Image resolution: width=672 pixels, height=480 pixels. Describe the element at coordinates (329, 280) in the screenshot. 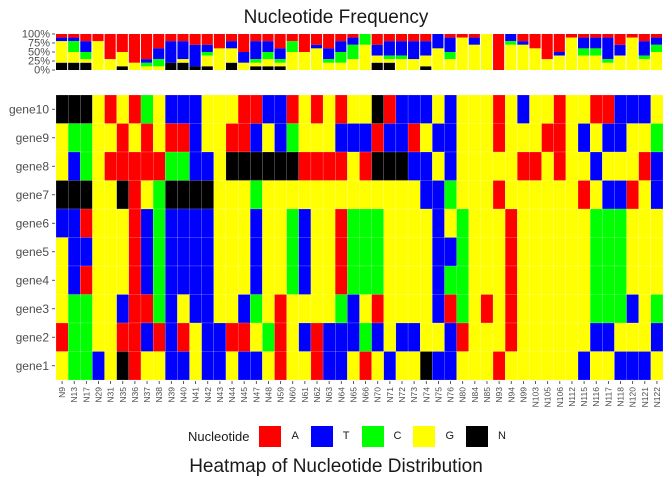

I see `heatmap-cell-gene4-n63` at that location.